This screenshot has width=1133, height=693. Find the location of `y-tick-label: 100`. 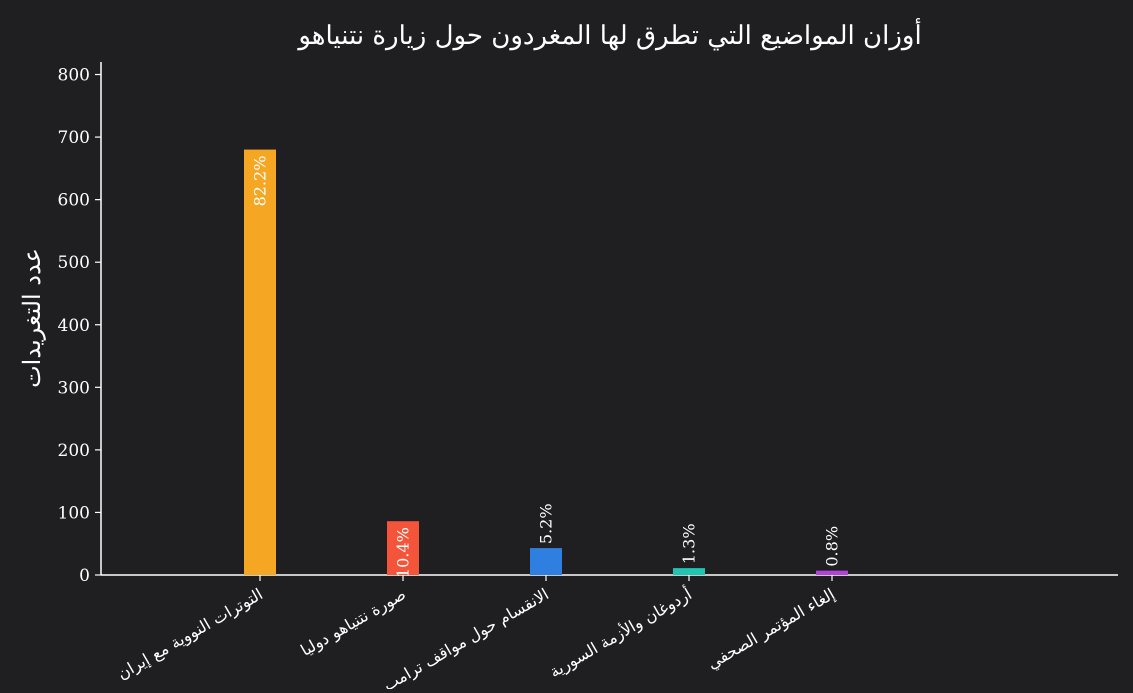

y-tick-label: 100 is located at coordinates (74, 513).